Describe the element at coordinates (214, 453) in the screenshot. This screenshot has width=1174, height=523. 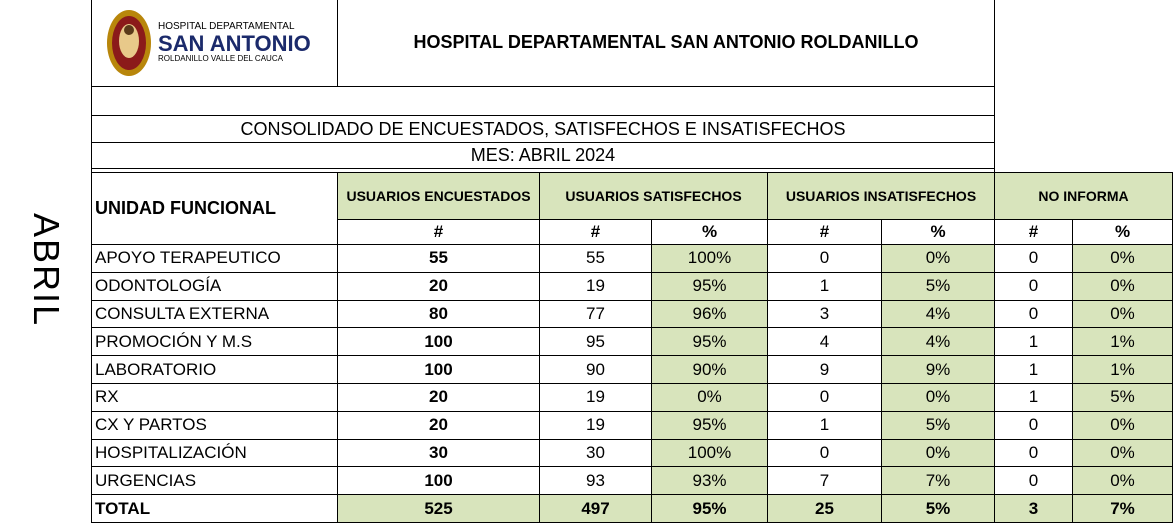
I see `row-label: HOSPITALIZACIÓN` at that location.